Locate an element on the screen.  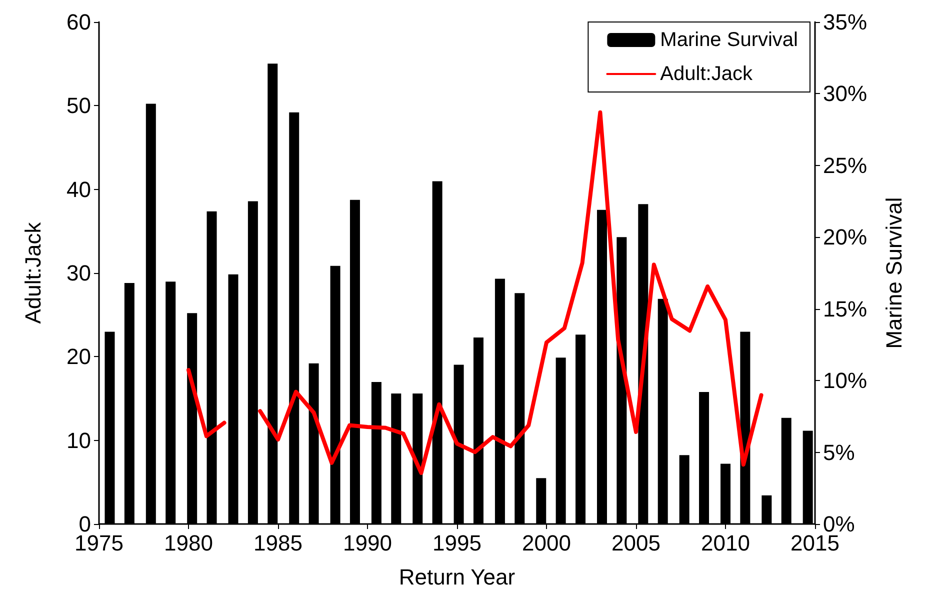
x-tick-label: 2005 is located at coordinates (636, 543).